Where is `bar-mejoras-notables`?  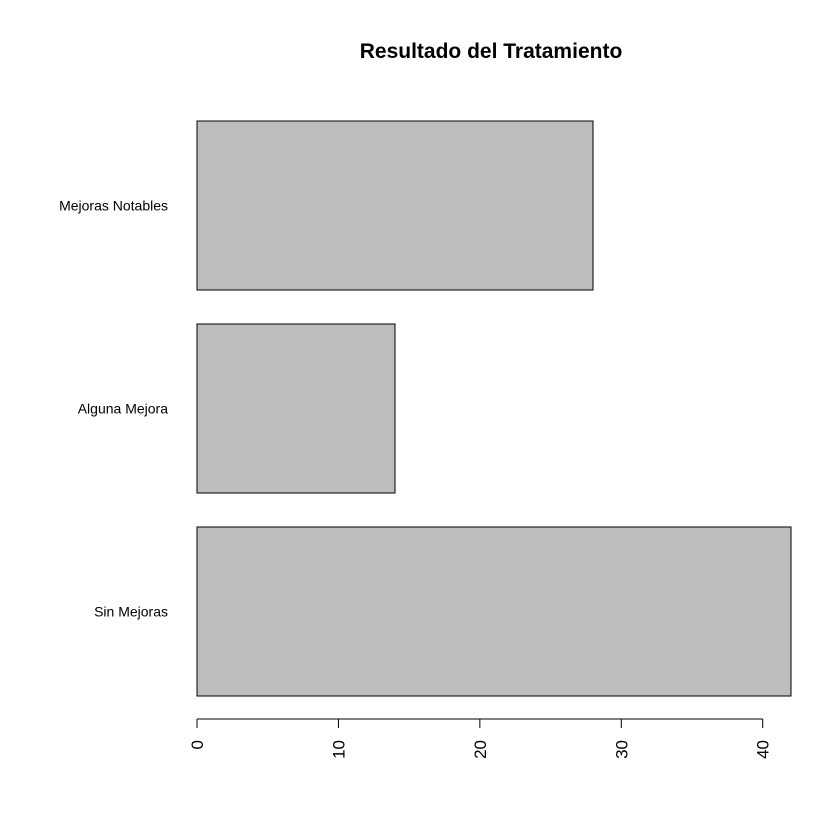
bar-mejoras-notables is located at coordinates (395, 205).